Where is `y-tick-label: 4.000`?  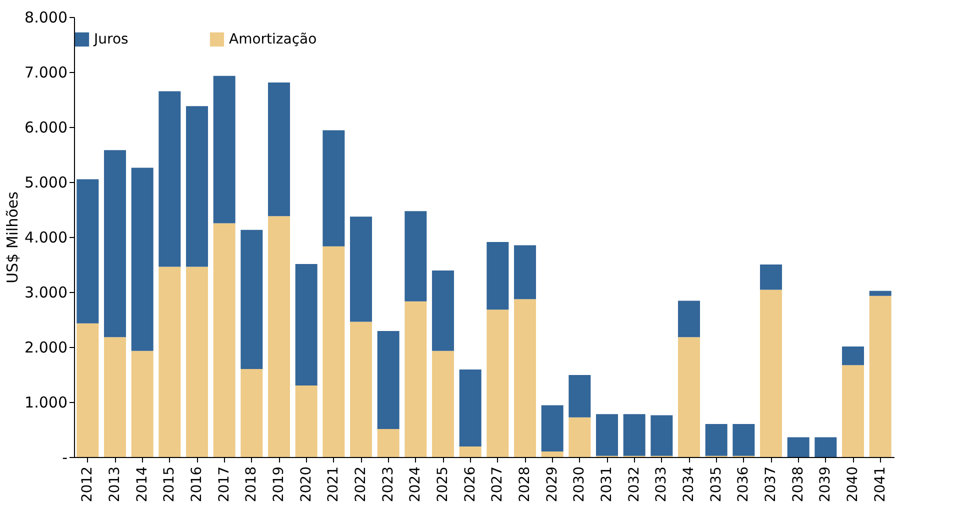
y-tick-label: 4.000 is located at coordinates (46, 237).